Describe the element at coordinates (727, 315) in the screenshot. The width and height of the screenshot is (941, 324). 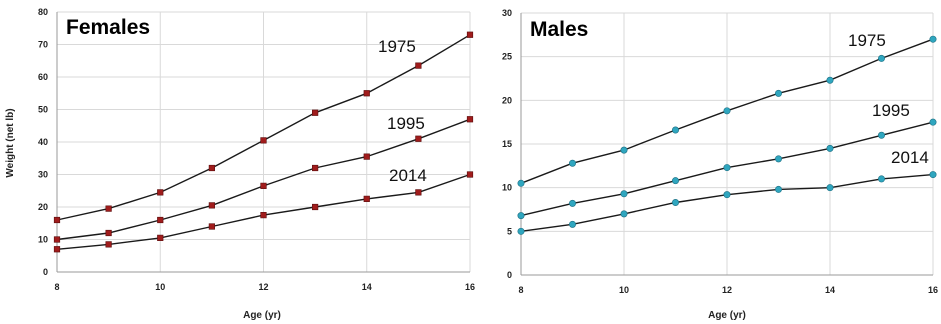
I see `males-x-axis-title: Age (yr)` at that location.